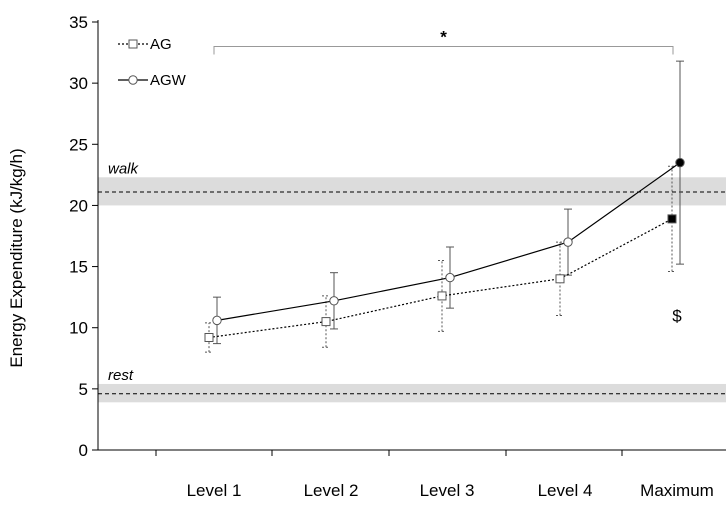 This screenshot has height=521, width=726. What do you see at coordinates (124, 168) in the screenshot?
I see `band-label-walk: walk` at bounding box center [124, 168].